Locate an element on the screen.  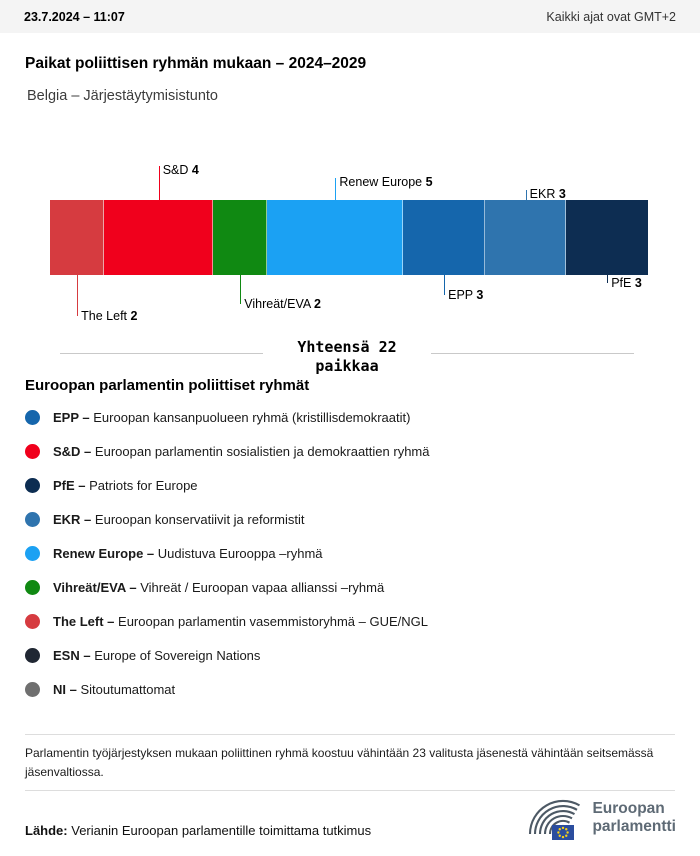
parliament-hemicycle-icon is located at coordinates (555, 819).